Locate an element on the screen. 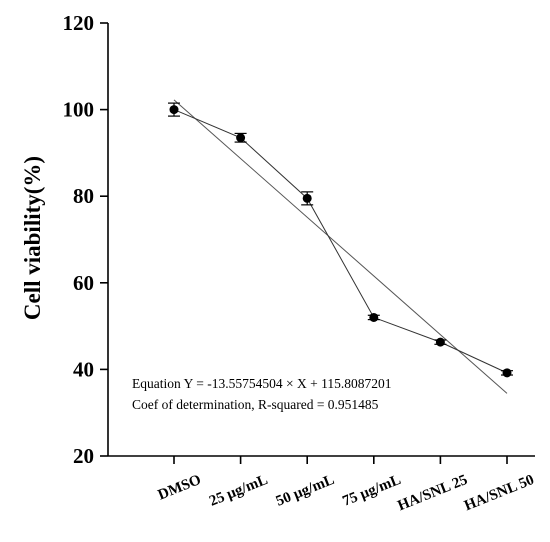 This screenshot has width=550, height=542. x-tick-label: 75 μg/mL is located at coordinates (371, 491).